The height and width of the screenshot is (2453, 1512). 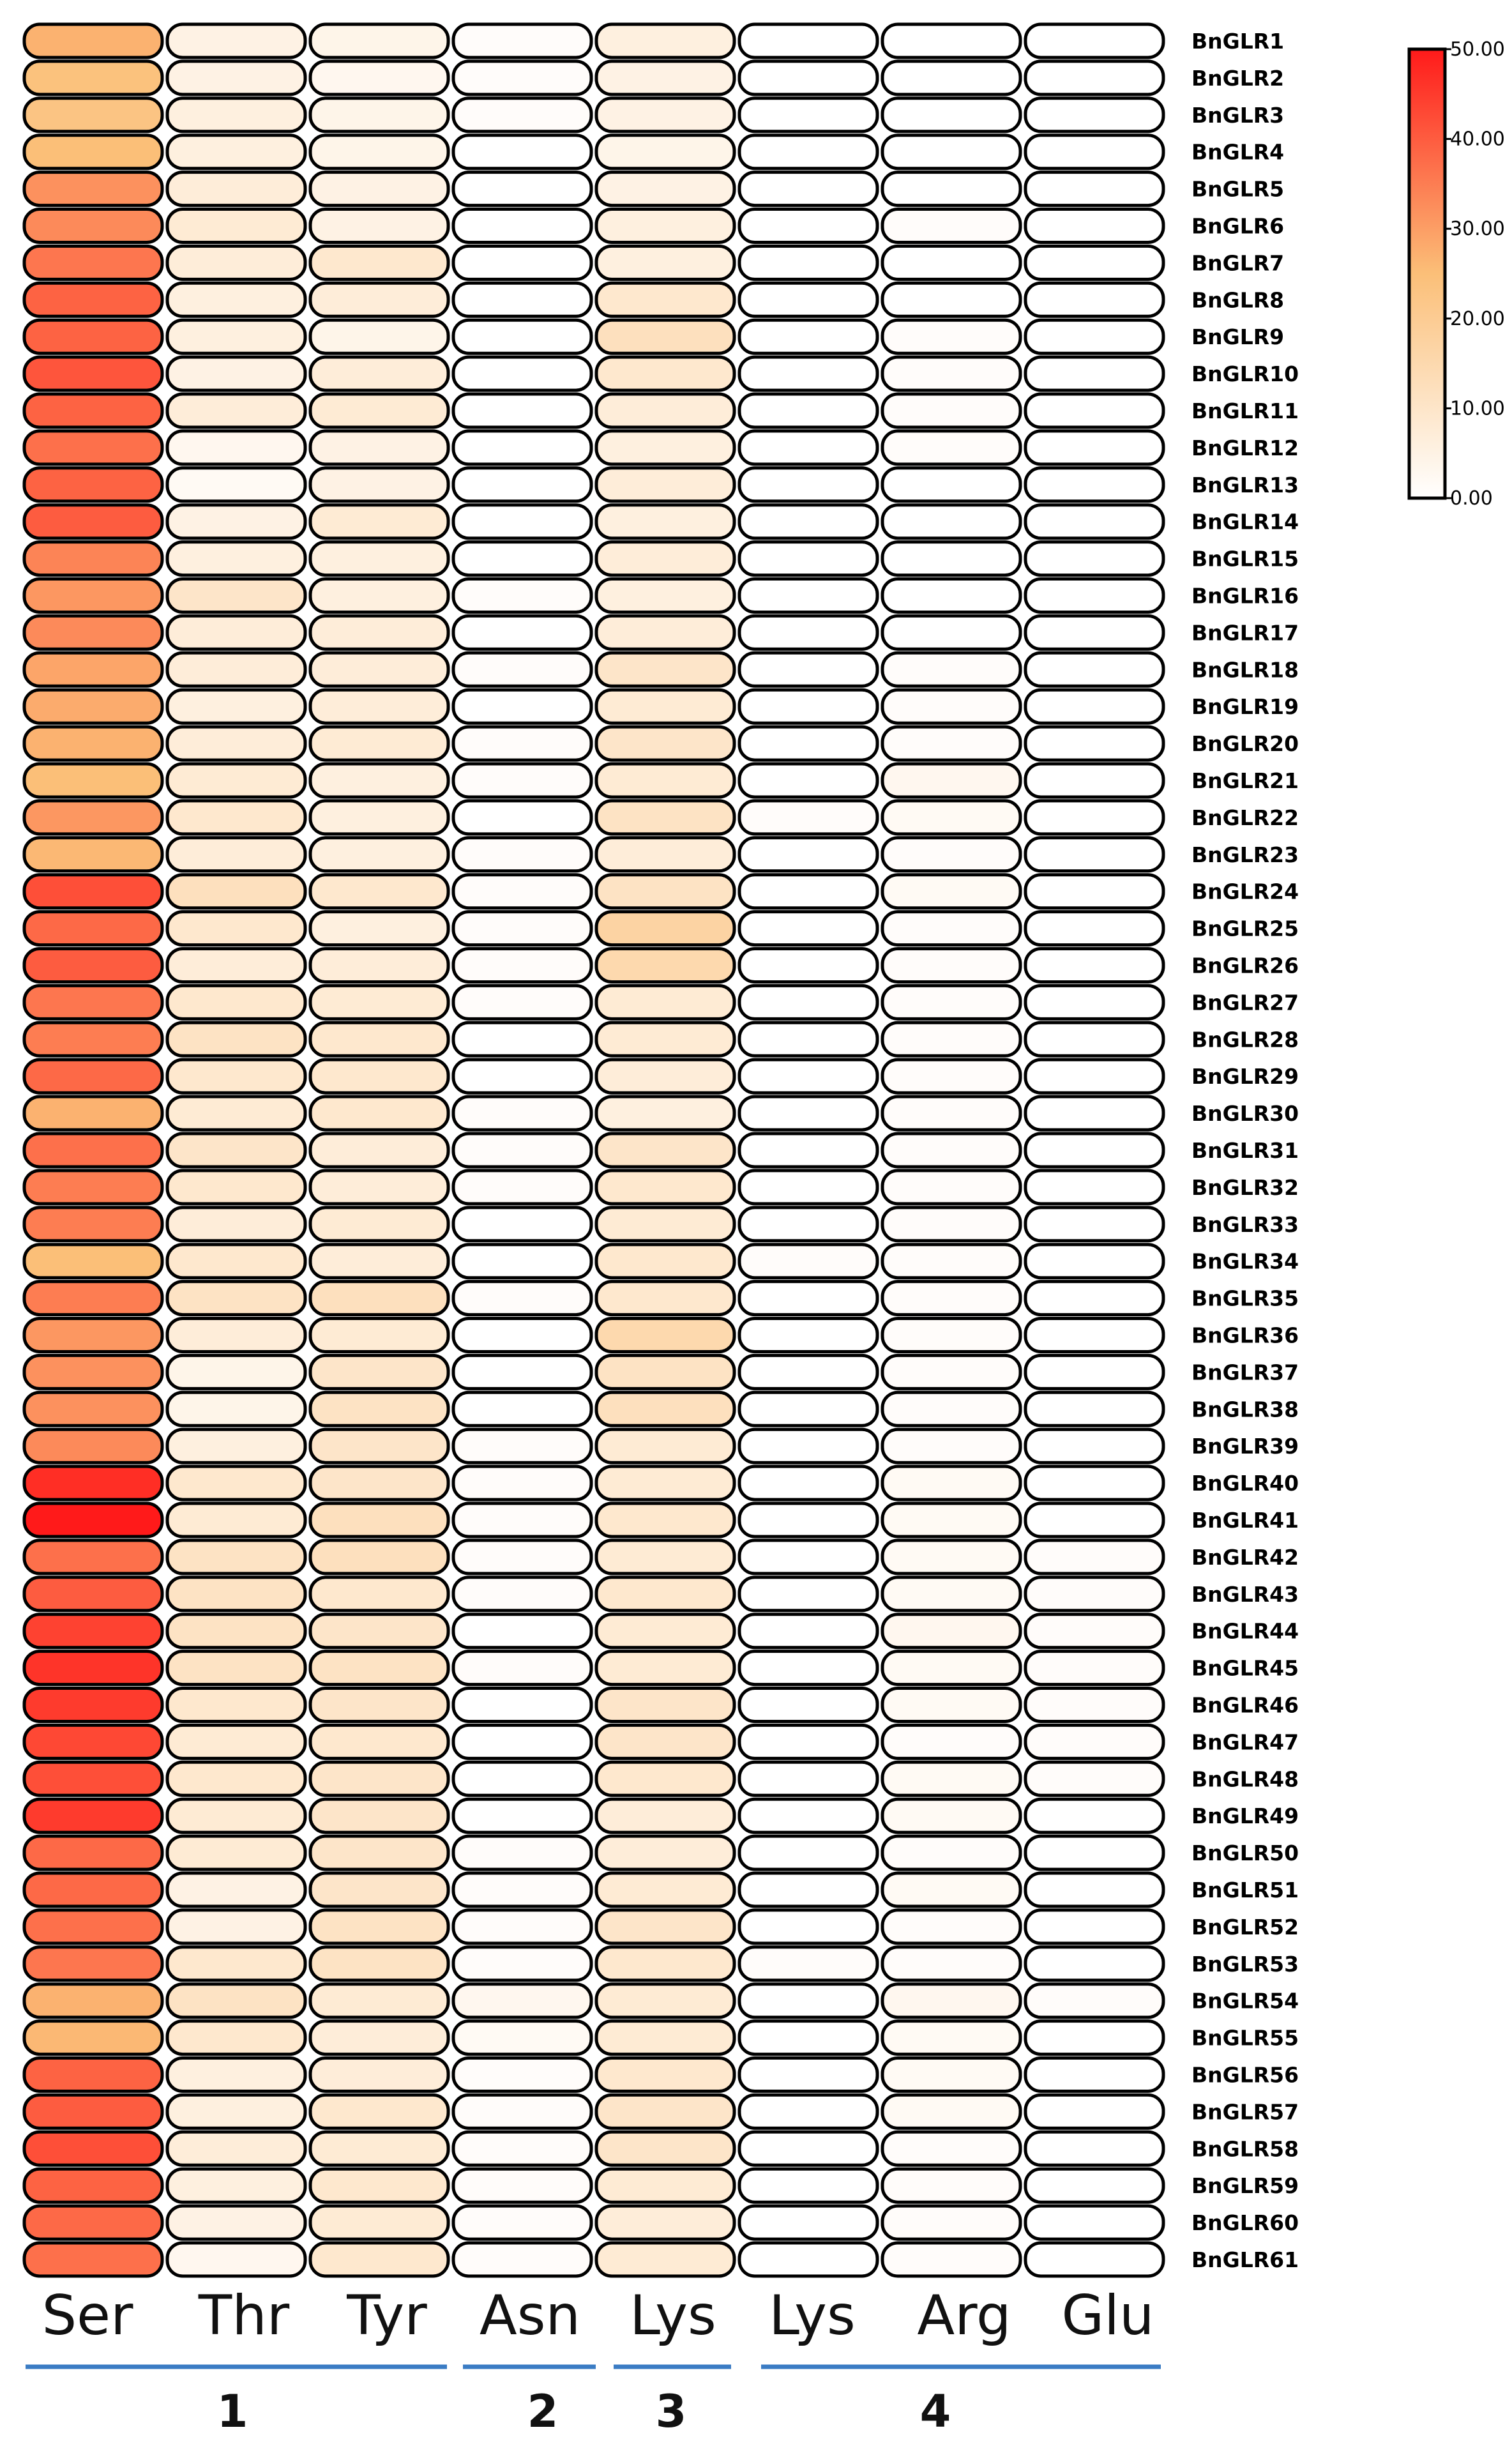 I want to click on group-label: 3, so click(x=671, y=2412).